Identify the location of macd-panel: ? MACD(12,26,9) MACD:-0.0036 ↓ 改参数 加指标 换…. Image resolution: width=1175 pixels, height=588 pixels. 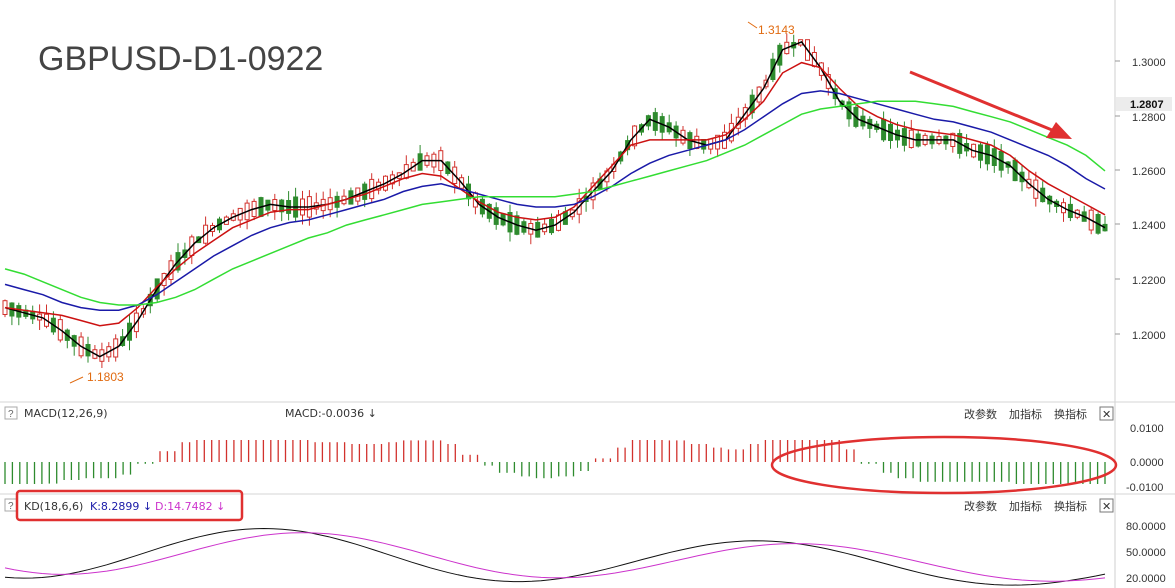
(584, 450).